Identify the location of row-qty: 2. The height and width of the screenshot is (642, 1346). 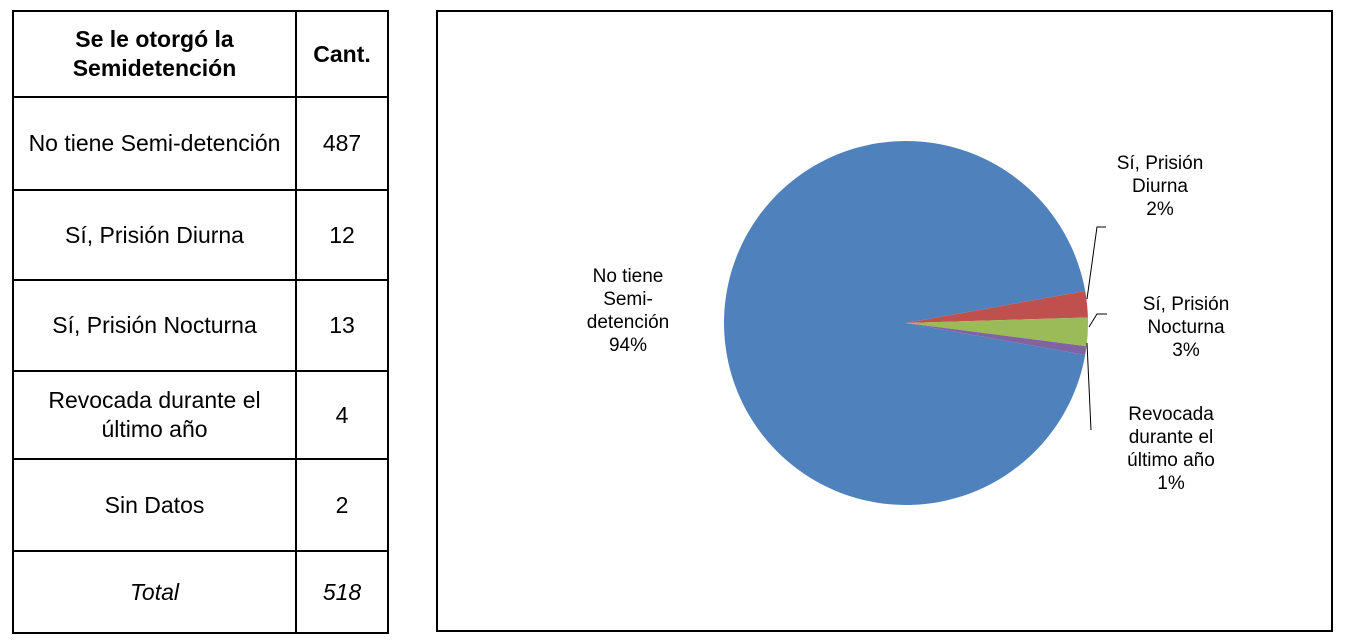
(342, 505).